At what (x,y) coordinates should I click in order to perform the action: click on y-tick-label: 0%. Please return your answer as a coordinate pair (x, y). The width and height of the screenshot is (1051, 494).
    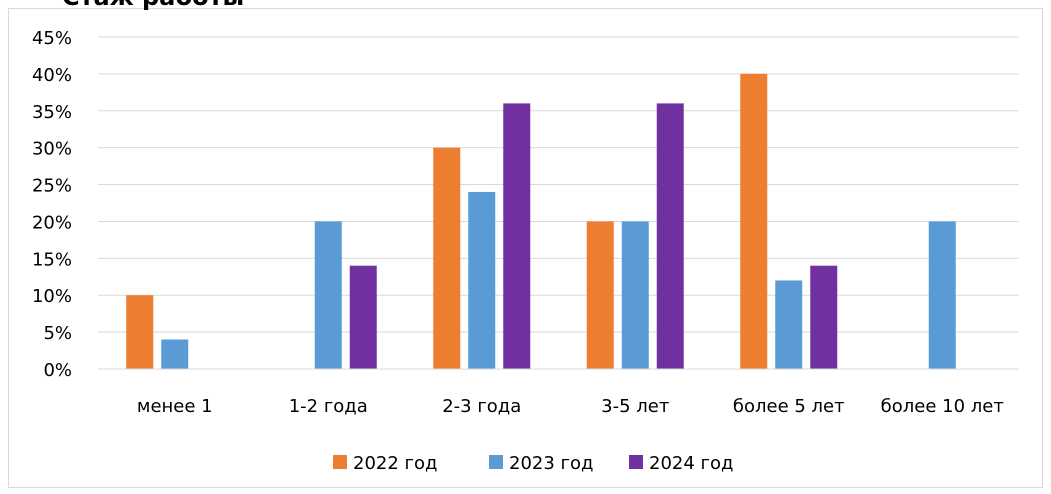
    Looking at the image, I should click on (57, 370).